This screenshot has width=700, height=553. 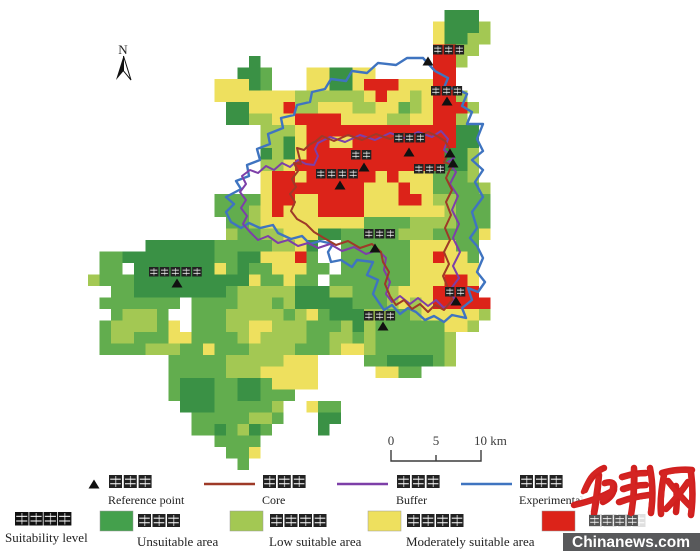 What do you see at coordinates (177, 541) in the screenshot?
I see `svg-text: Unsuitable area` at bounding box center [177, 541].